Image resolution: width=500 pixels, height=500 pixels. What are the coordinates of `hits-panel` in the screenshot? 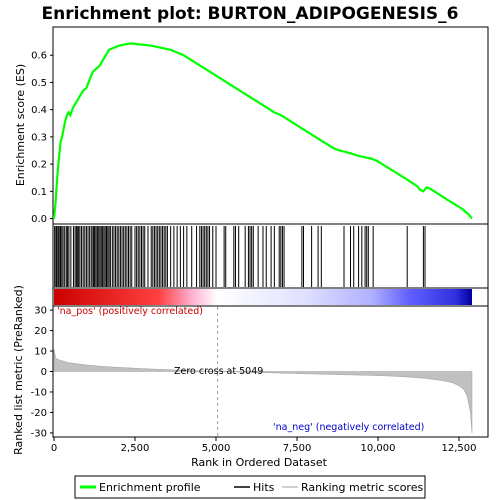 It's located at (270, 256).